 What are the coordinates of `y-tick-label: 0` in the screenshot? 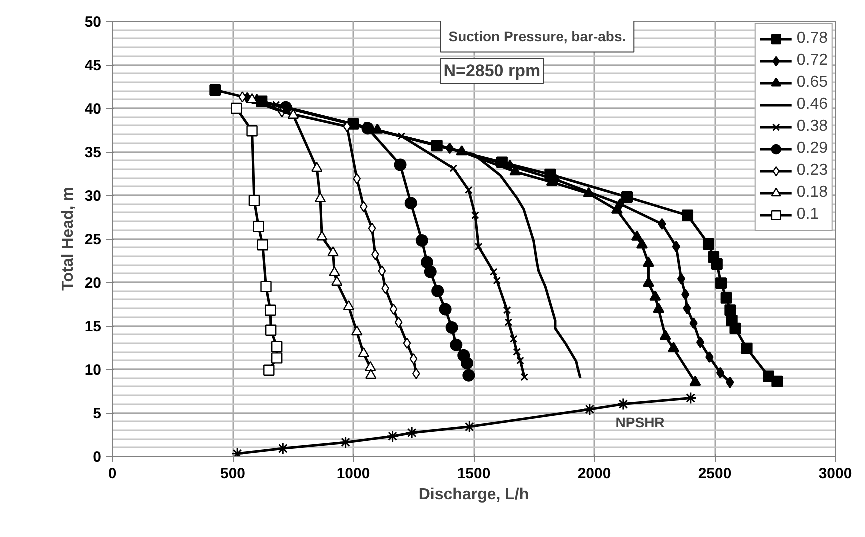 It's located at (97, 457).